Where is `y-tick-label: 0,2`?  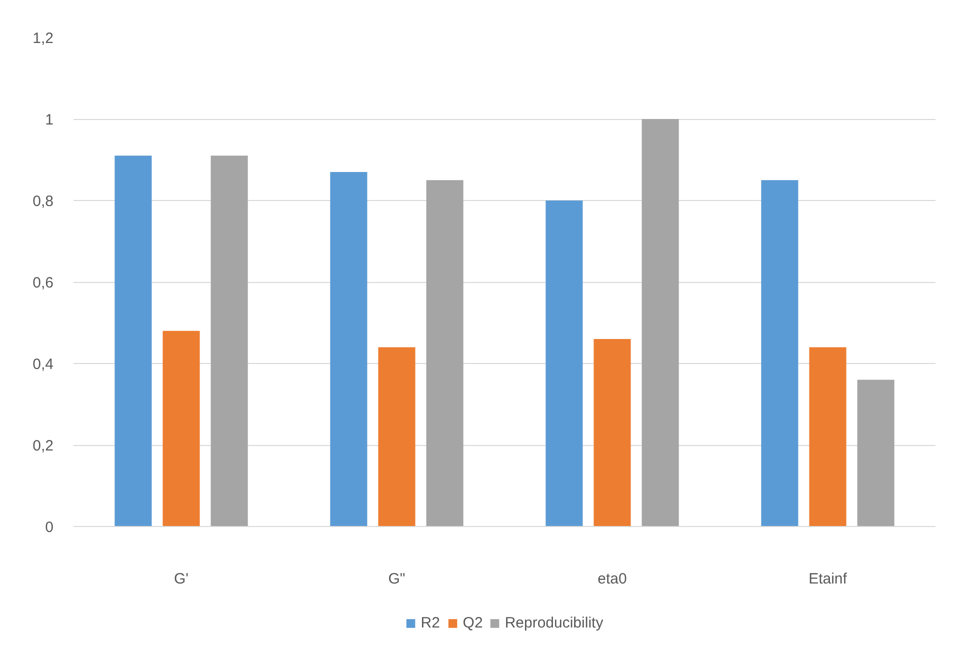
y-tick-label: 0,2 is located at coordinates (43, 446).